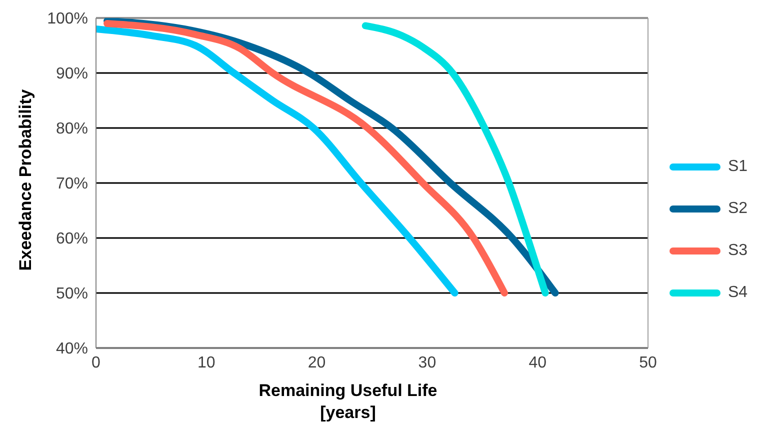  Describe the element at coordinates (207, 363) in the screenshot. I see `x-tick-label: 10` at that location.